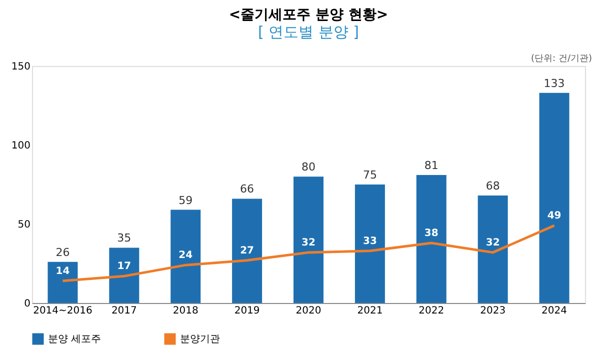  What do you see at coordinates (431, 165) in the screenshot?
I see `data-label: 81` at bounding box center [431, 165].